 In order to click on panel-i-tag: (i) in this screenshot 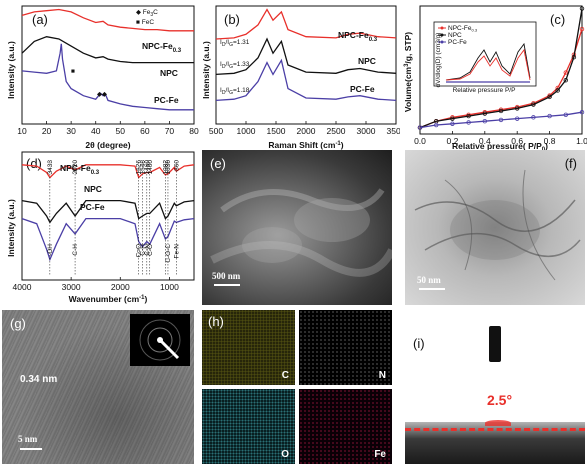, I will do `click(419, 343)`.